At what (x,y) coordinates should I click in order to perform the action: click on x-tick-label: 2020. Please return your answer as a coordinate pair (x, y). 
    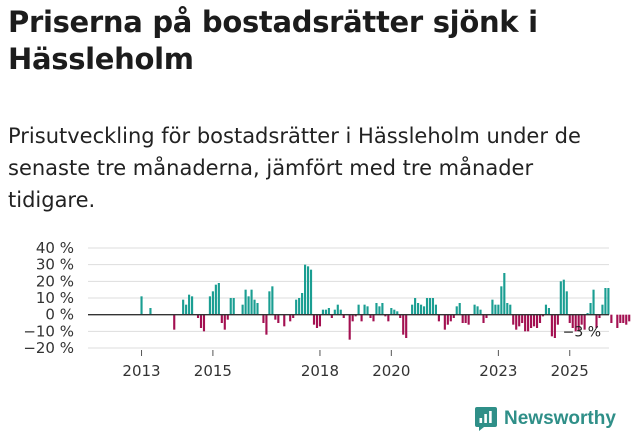
    Looking at the image, I should click on (391, 371).